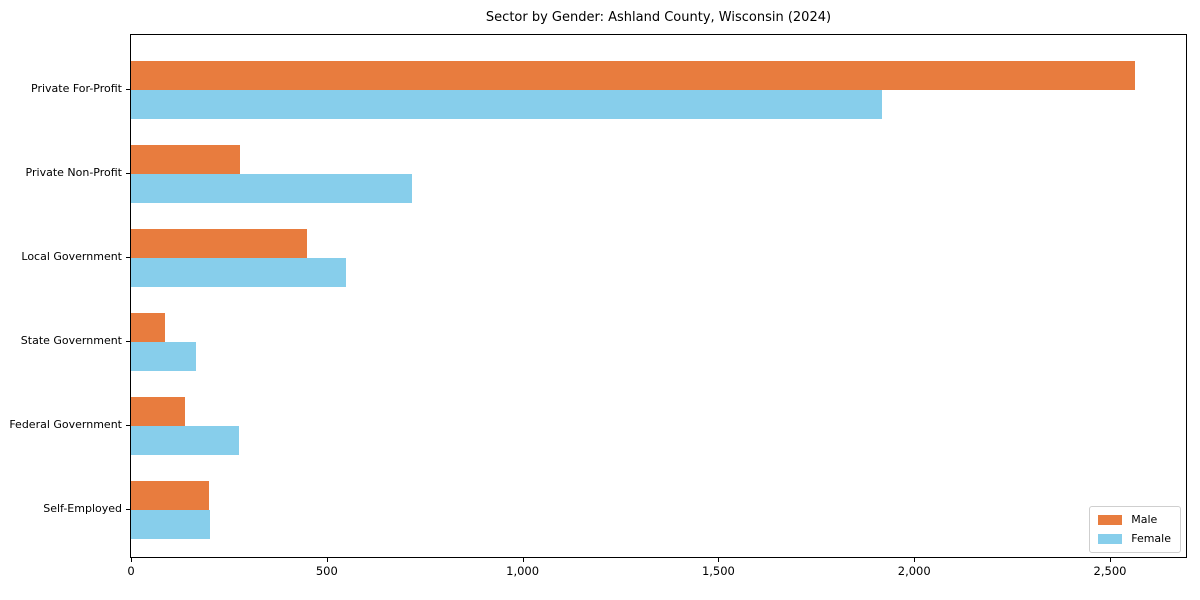 The height and width of the screenshot is (600, 1200). What do you see at coordinates (1135, 529) in the screenshot?
I see `legend: Male Female` at bounding box center [1135, 529].